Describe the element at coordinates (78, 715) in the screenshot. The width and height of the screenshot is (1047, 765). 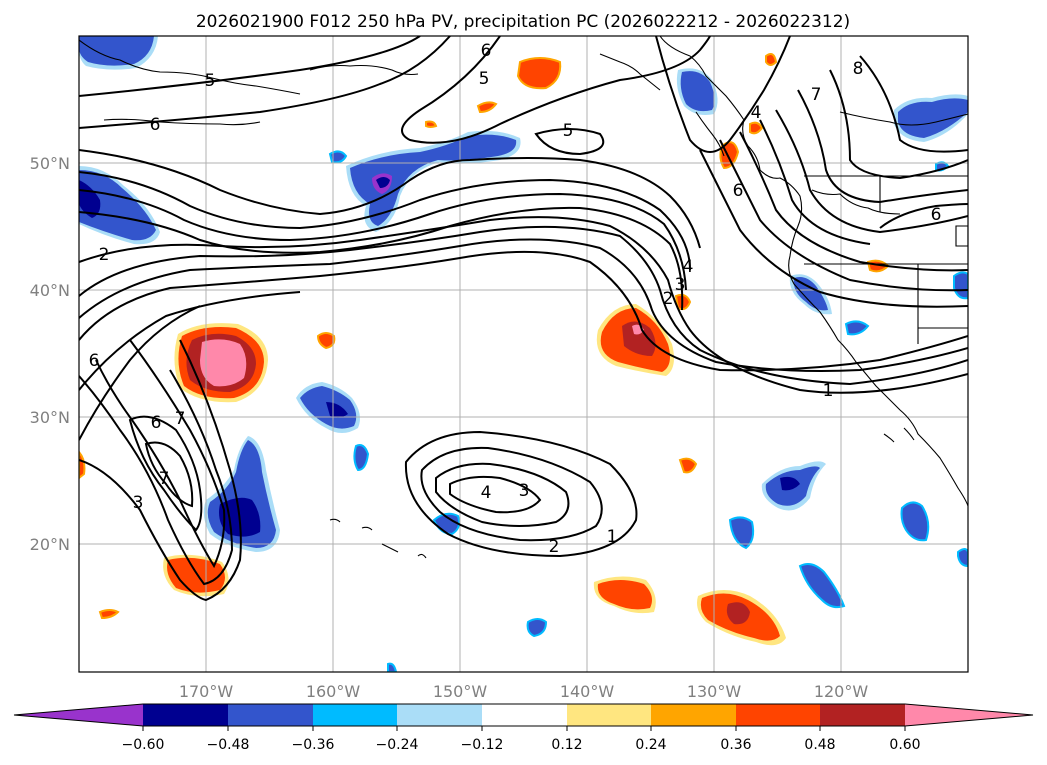
I see `colorbar-extend-low` at that location.